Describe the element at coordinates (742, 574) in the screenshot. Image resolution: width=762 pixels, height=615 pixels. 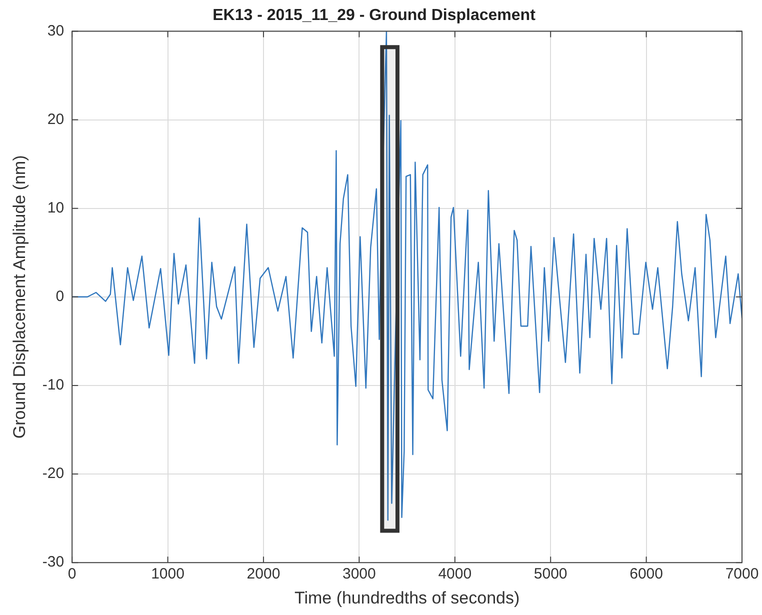
I see `x-tick-label: 7000` at that location.